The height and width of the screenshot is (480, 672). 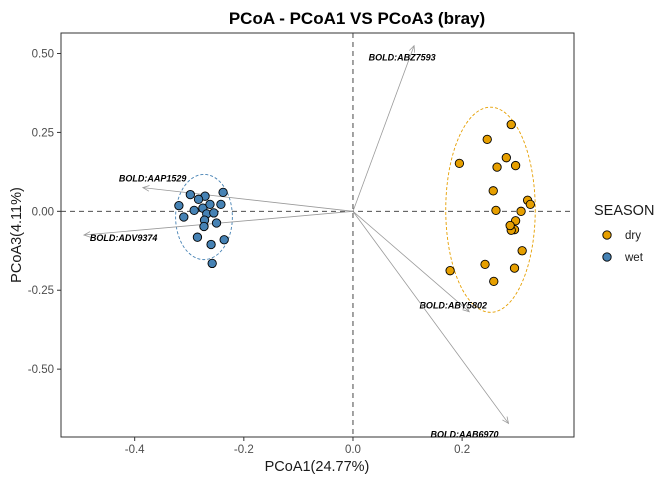 What do you see at coordinates (430, 317) in the screenshot?
I see `vector-line-bold-aab6970` at bounding box center [430, 317].